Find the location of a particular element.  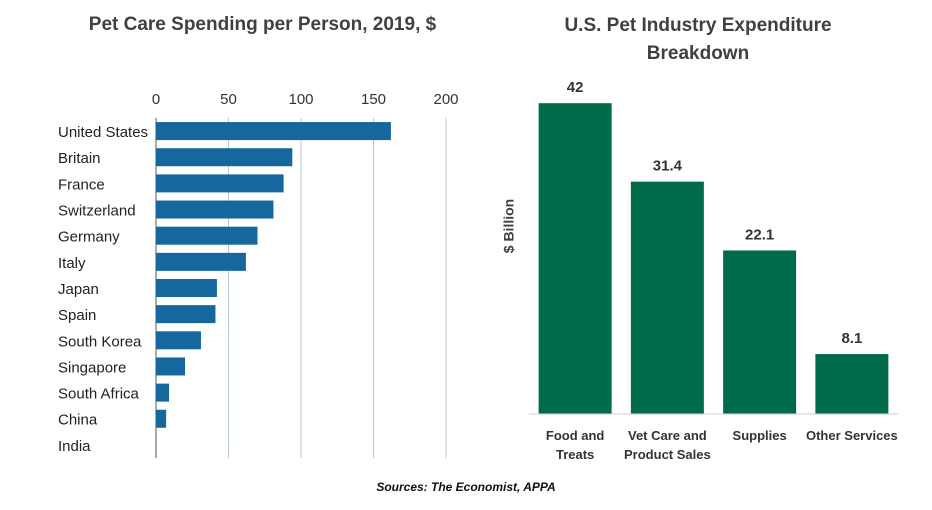

y-tick-label: United States is located at coordinates (103, 132).